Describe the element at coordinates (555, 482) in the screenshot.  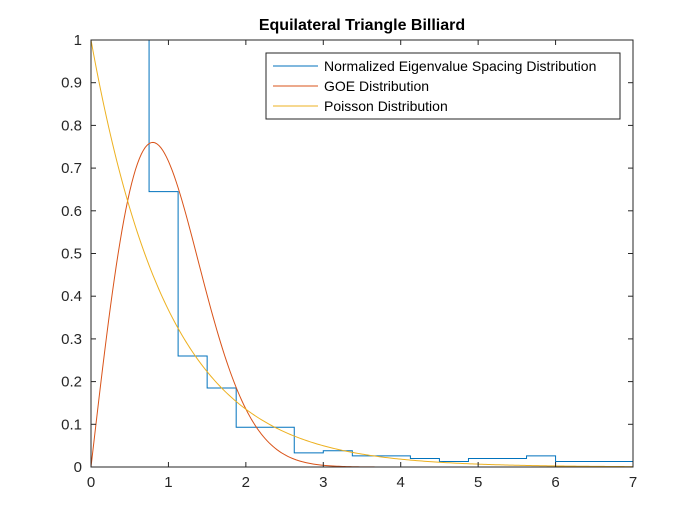
I see `x-tick-label: 6` at that location.